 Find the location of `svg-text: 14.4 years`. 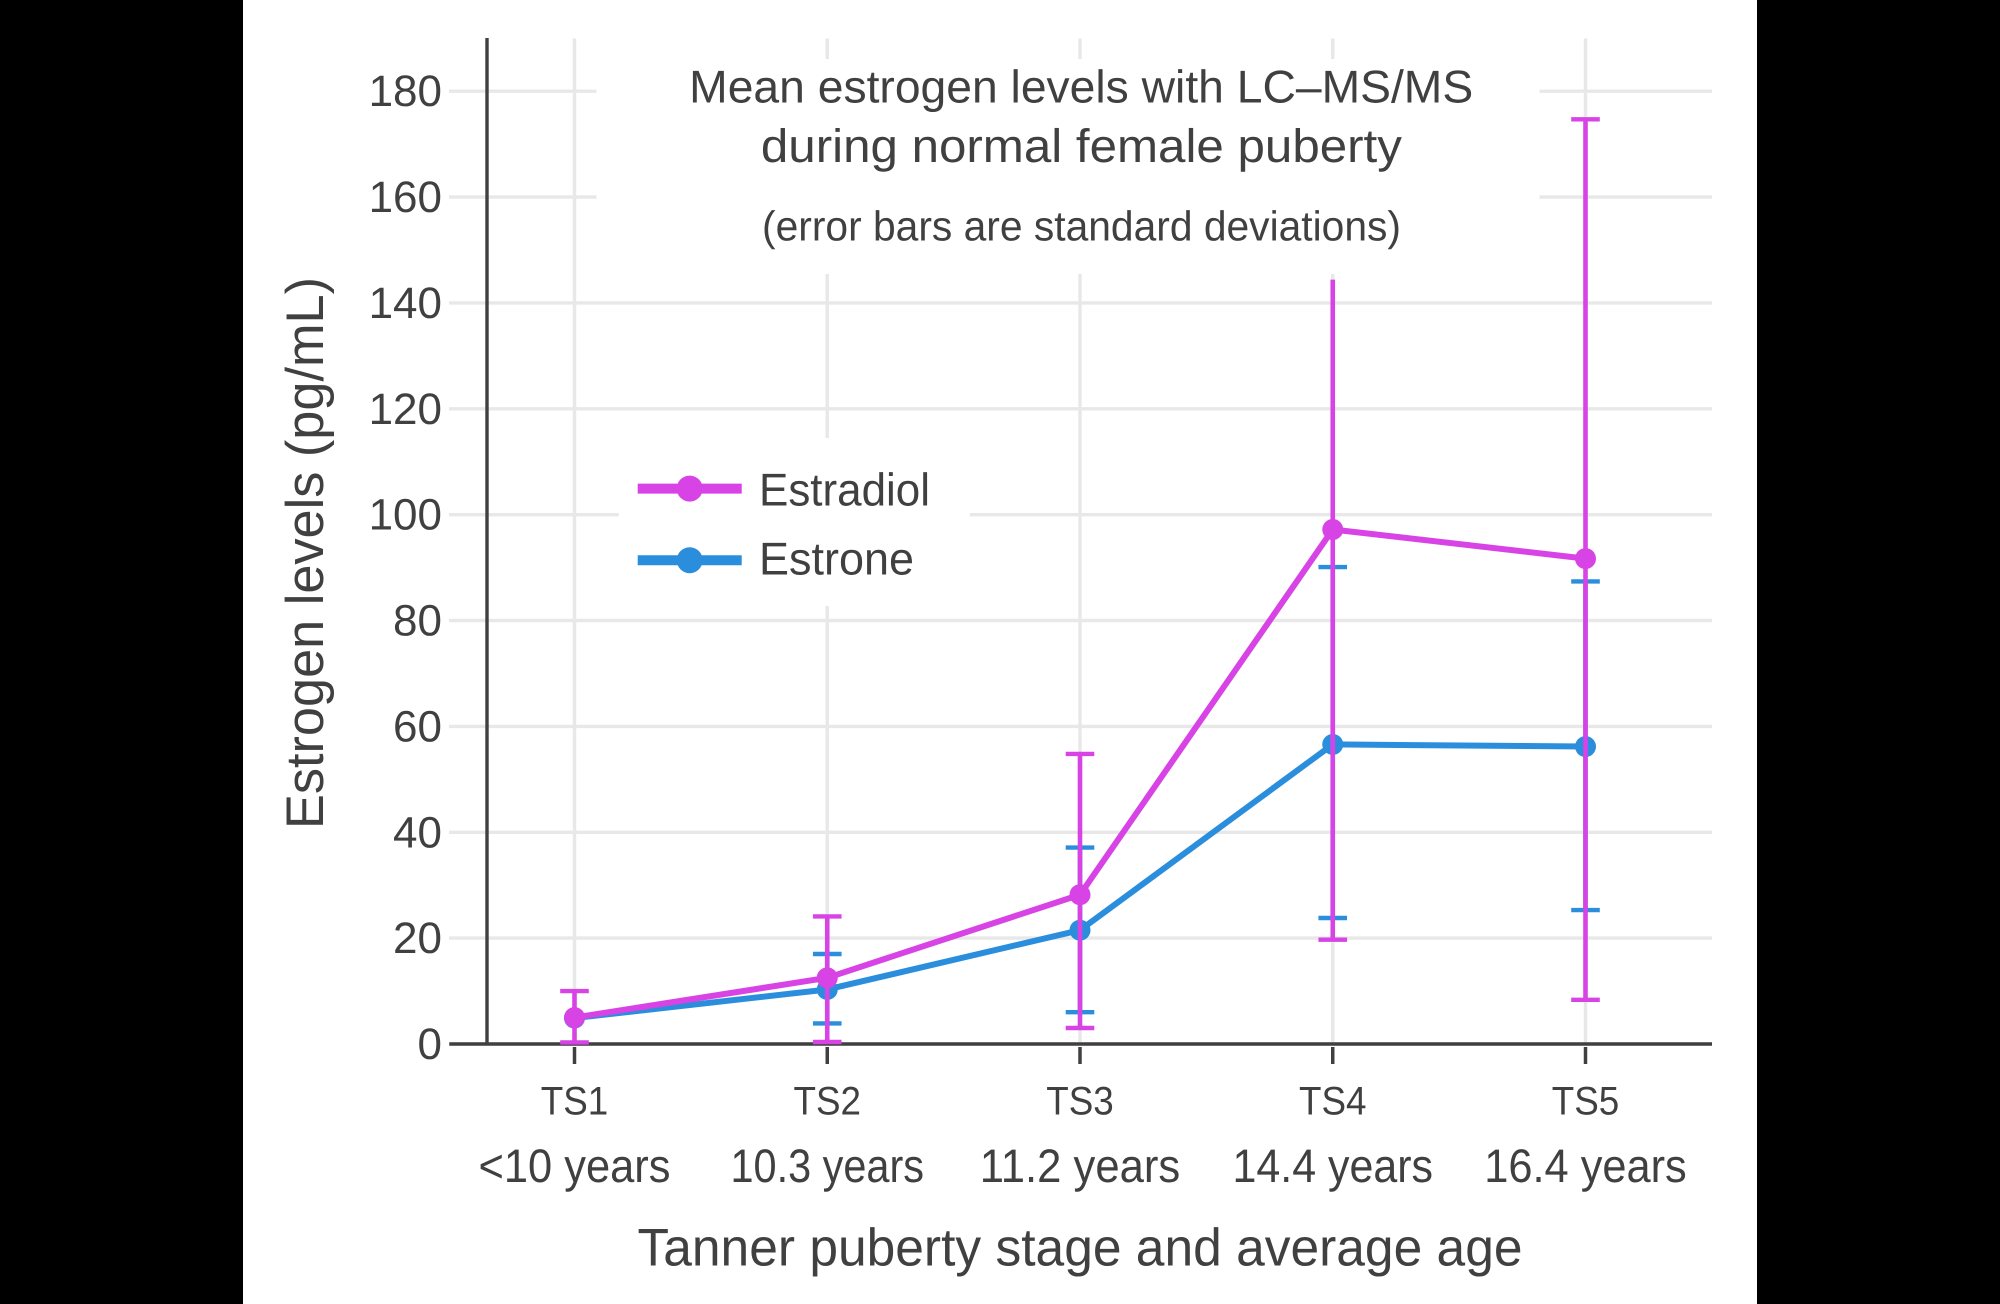

svg-text: 14.4 years is located at coordinates (1333, 1165).